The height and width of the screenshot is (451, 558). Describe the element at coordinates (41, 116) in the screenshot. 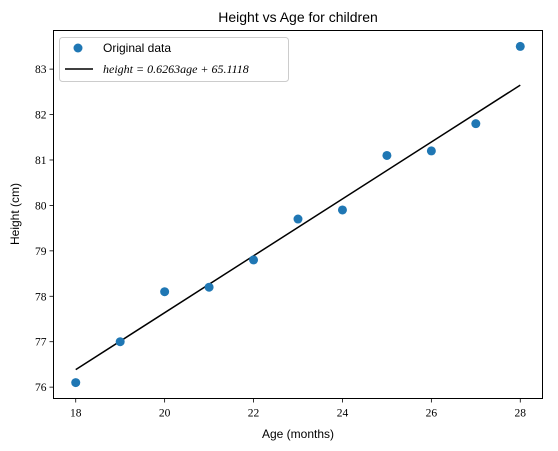

I see `y-tick-label: 82` at that location.